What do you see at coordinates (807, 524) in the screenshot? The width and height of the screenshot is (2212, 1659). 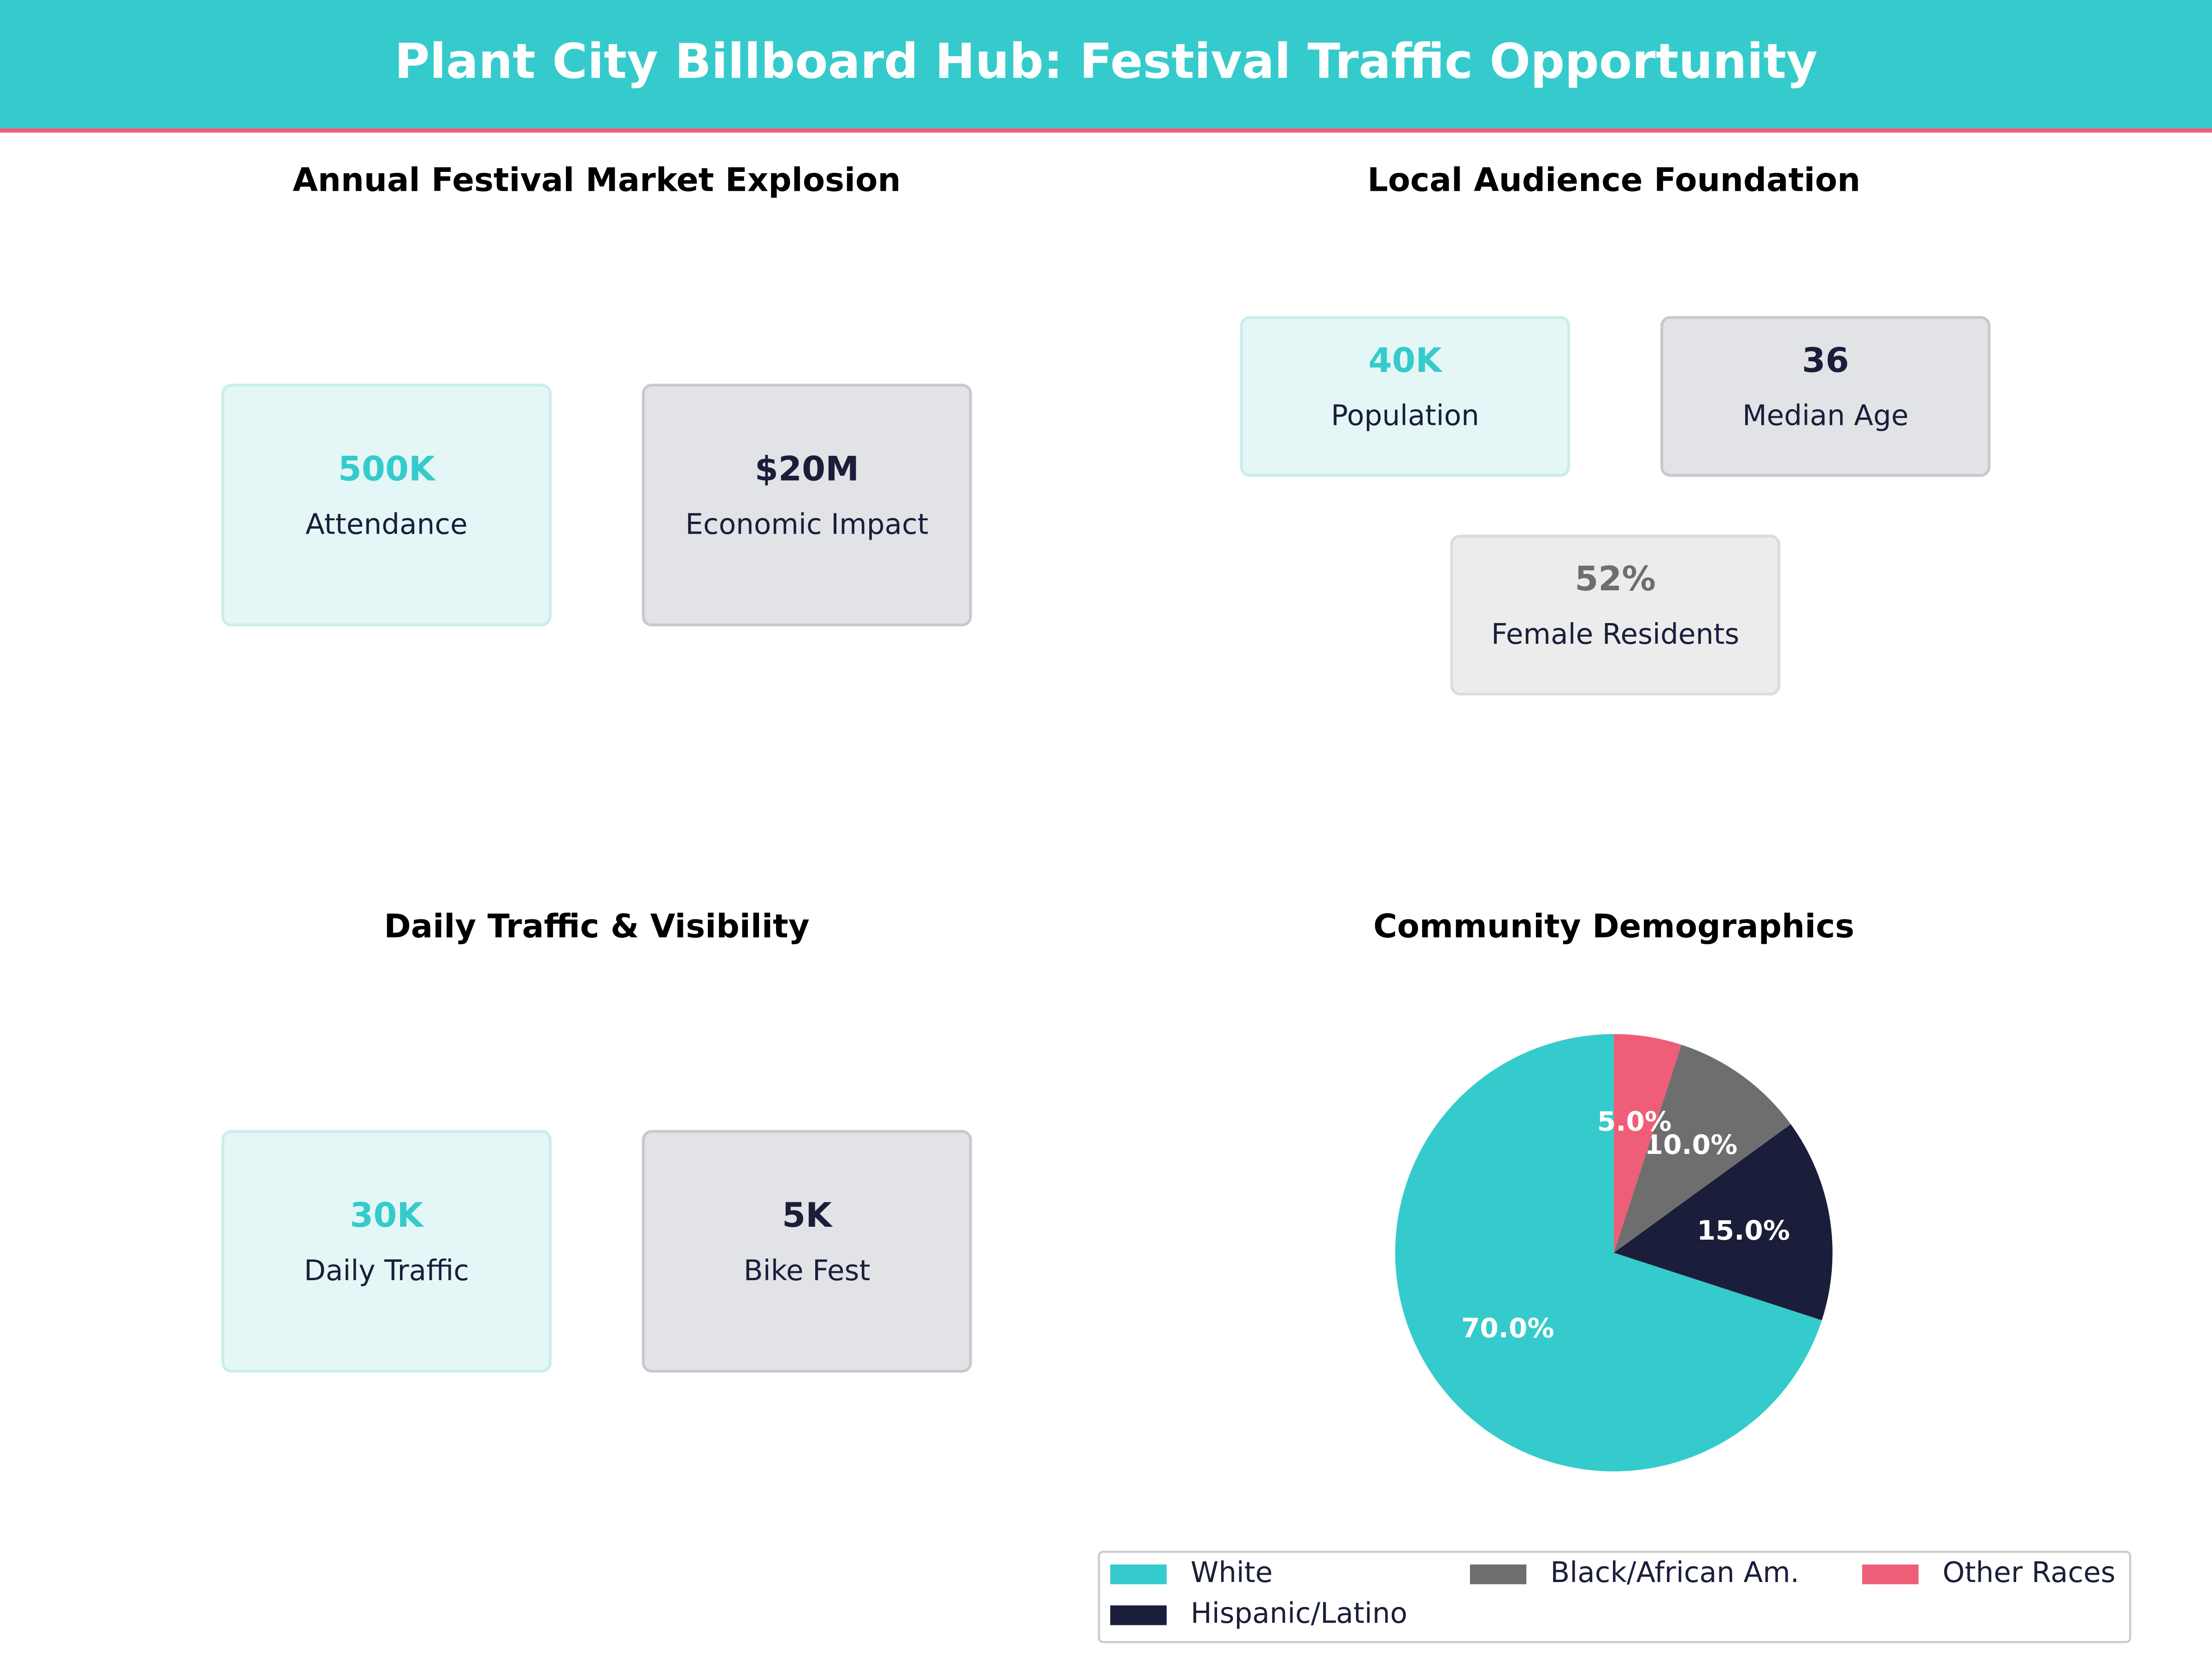 I see `kpi-label: Economic Impact` at bounding box center [807, 524].